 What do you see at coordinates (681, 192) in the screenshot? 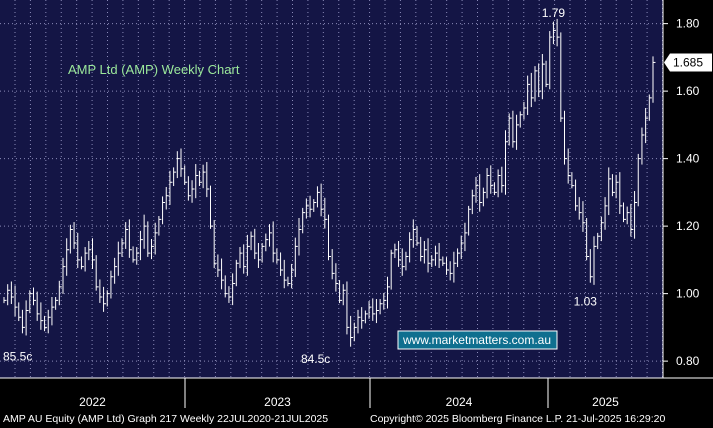
I see `y-axis: 0.80 1.00 1.20 1.40 1.60 1.80` at bounding box center [681, 192].